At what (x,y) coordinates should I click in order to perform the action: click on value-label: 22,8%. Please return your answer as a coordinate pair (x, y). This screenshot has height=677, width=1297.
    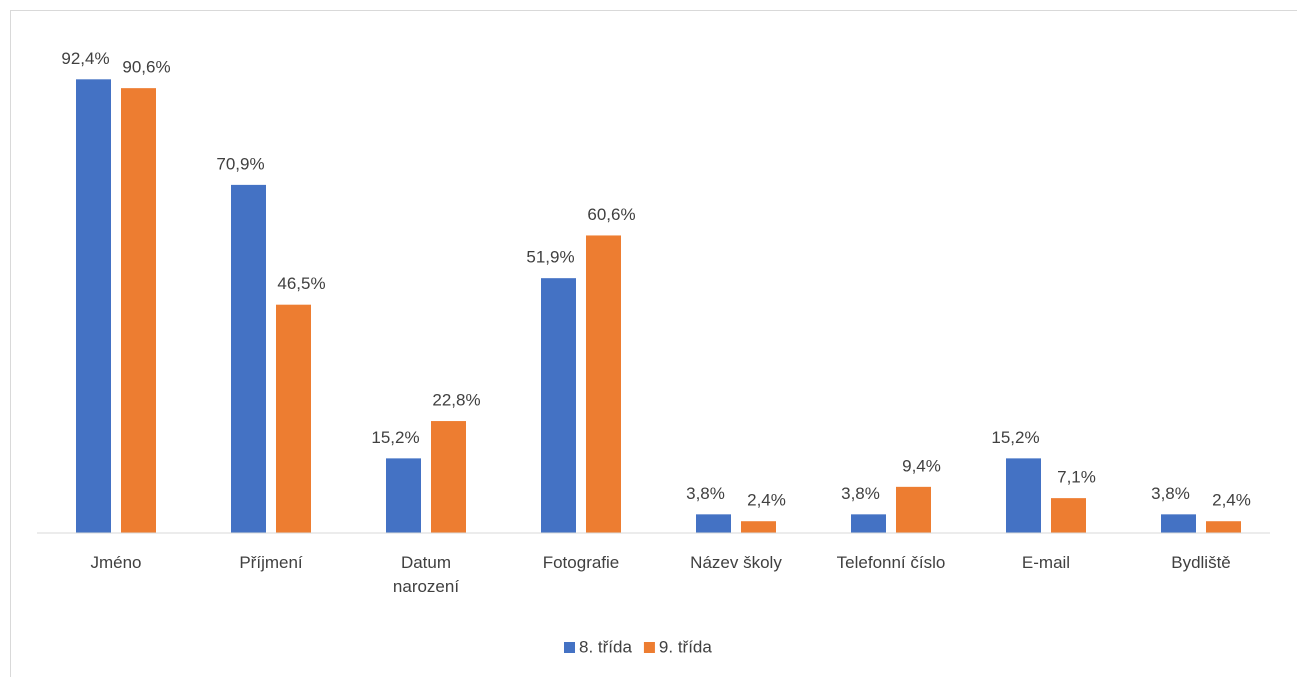
    Looking at the image, I should click on (456, 400).